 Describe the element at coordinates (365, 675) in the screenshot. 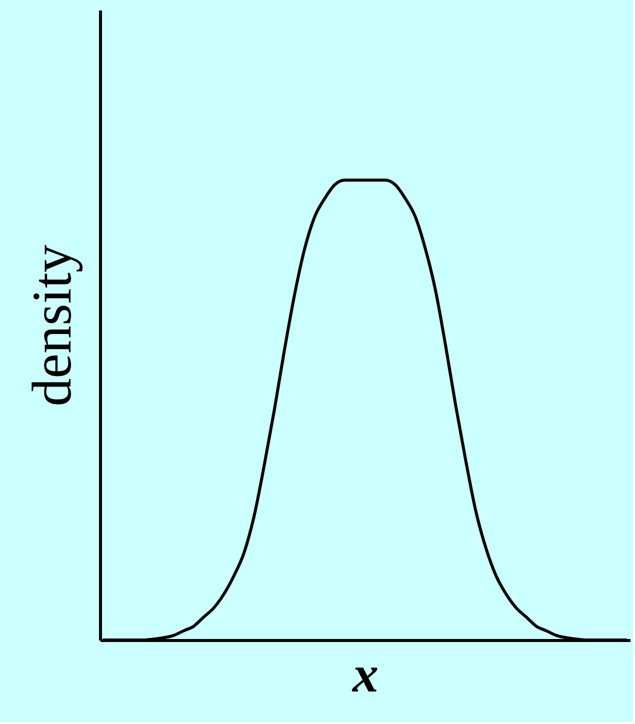

I see `x-axis-title: x` at that location.